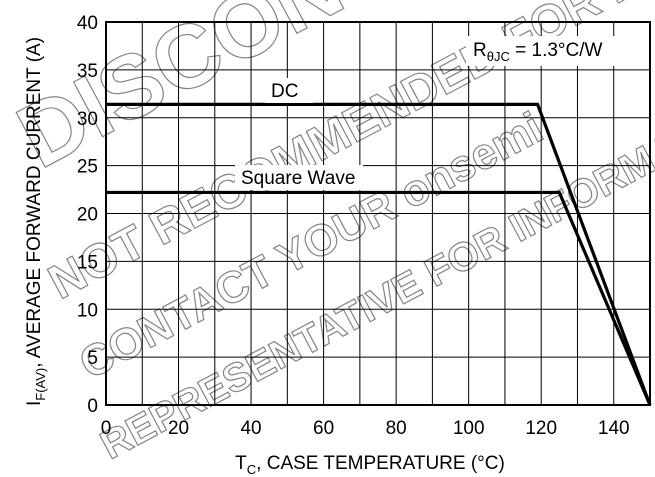 The image size is (655, 477). Describe the element at coordinates (541, 428) in the screenshot. I see `x-tick-label: 120` at that location.